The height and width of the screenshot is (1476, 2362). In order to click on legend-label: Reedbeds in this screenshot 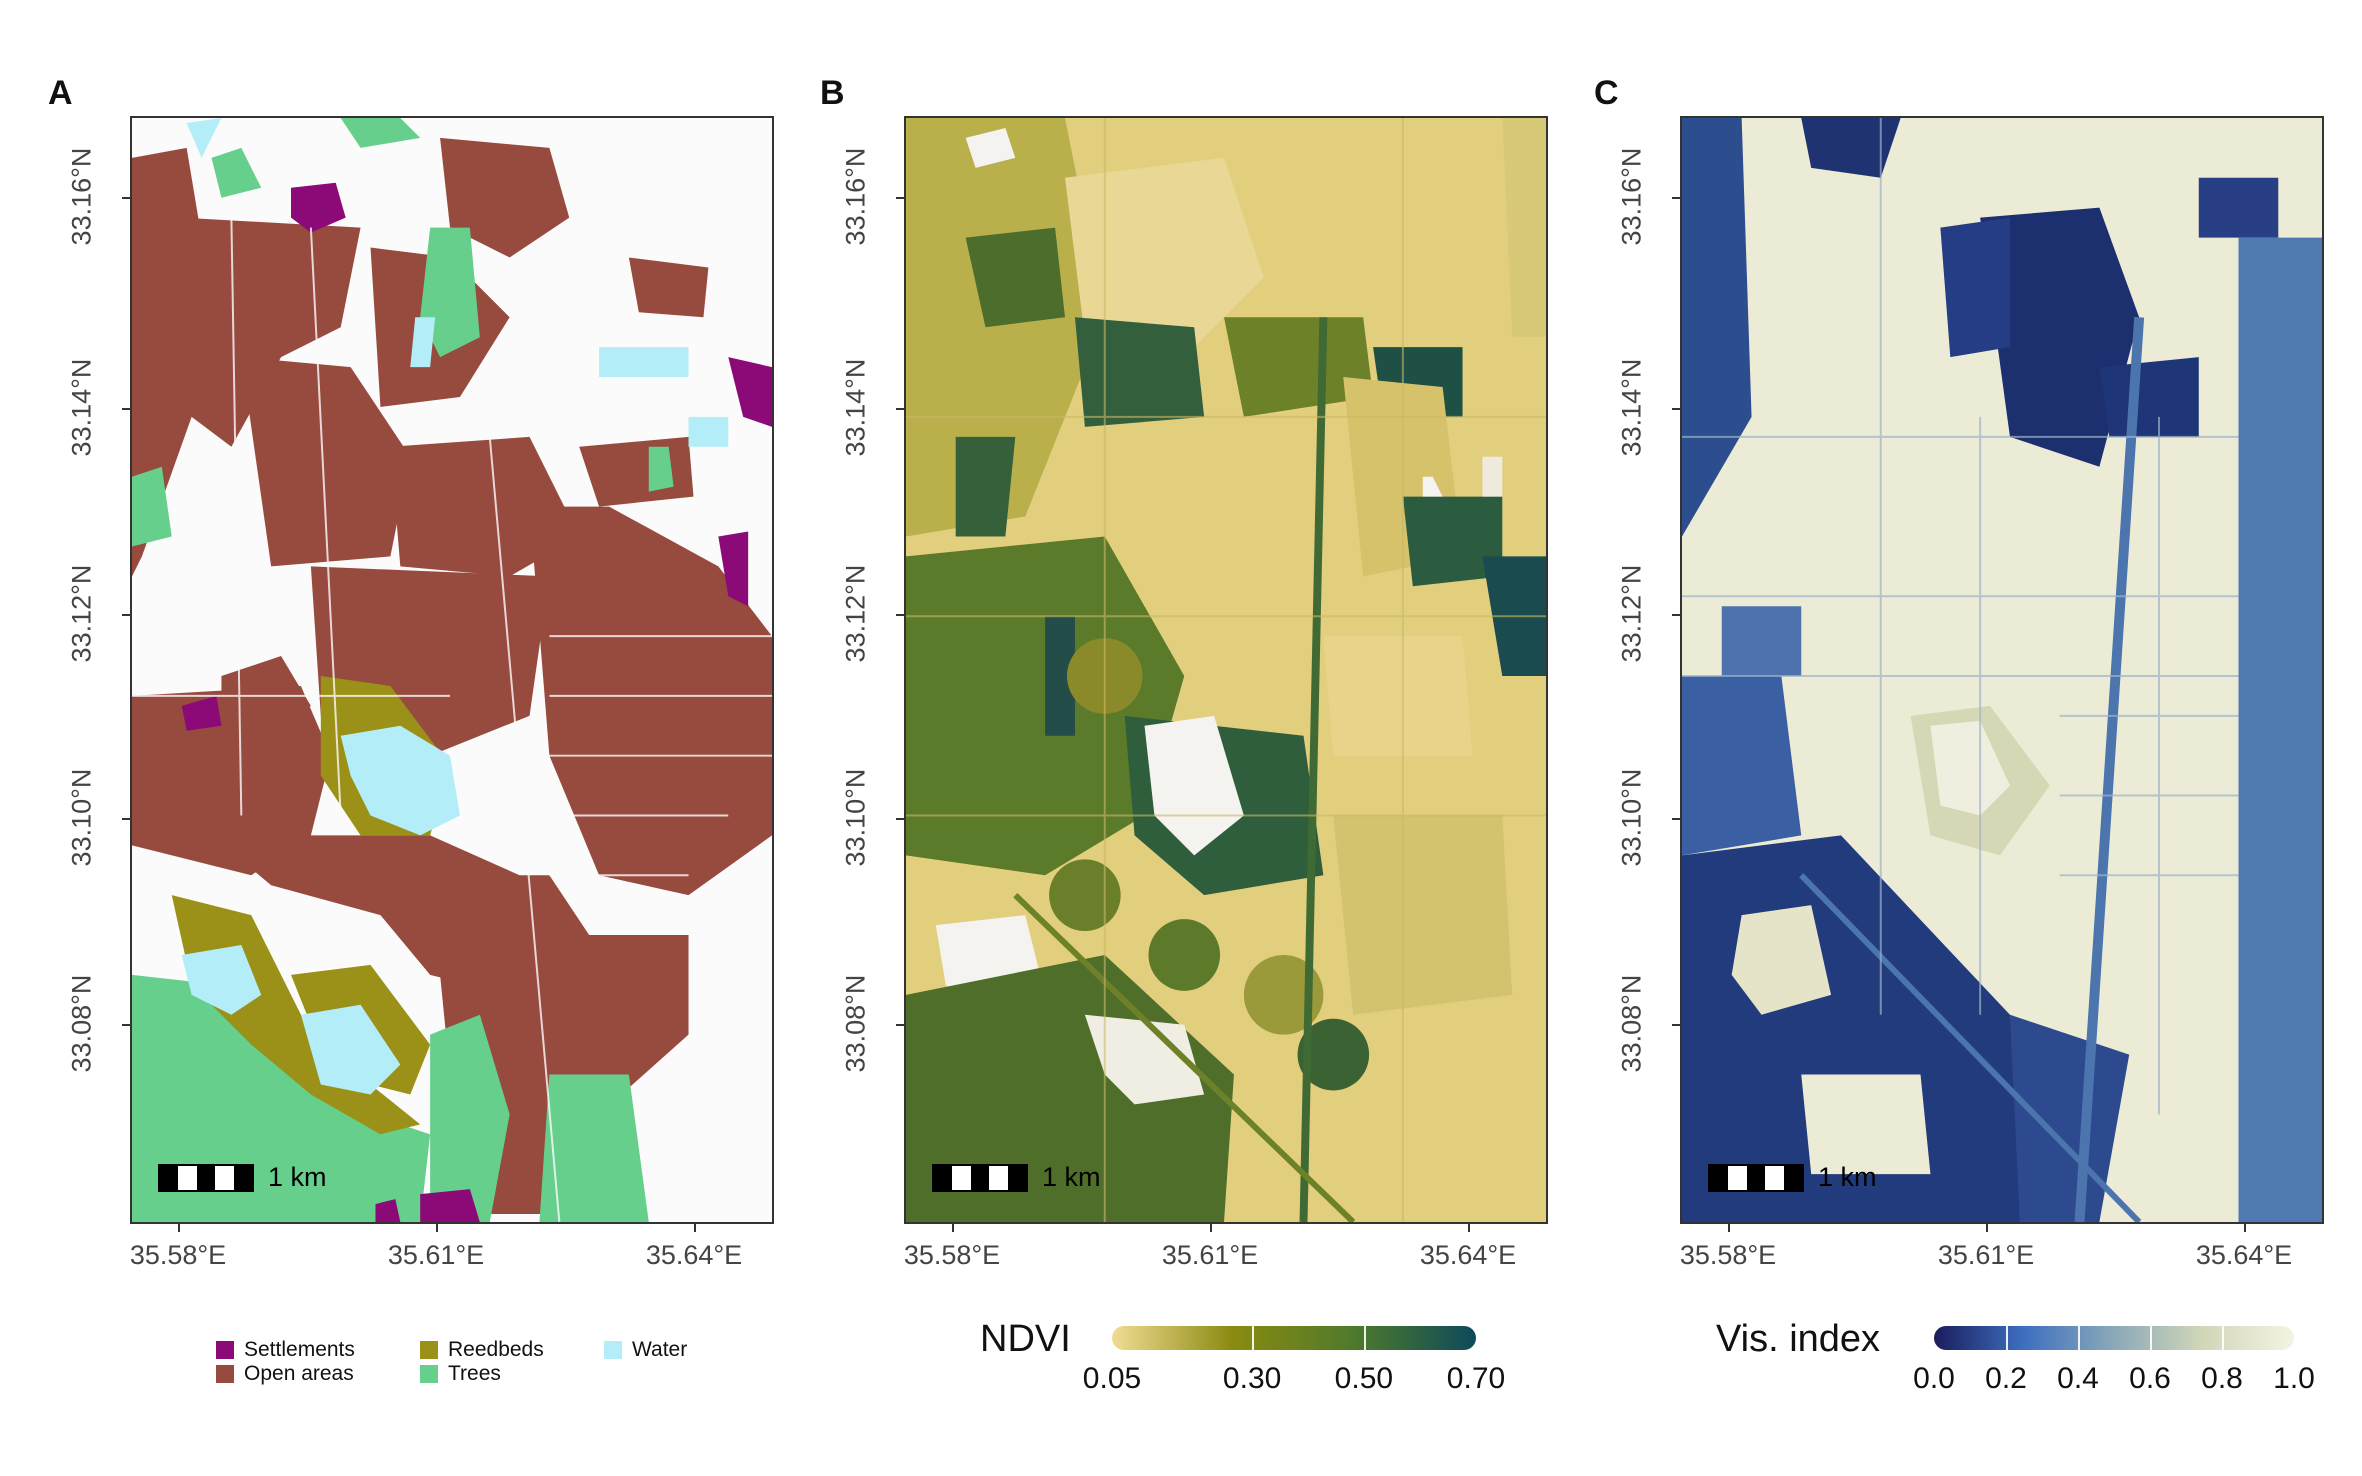, I will do `click(496, 1349)`.